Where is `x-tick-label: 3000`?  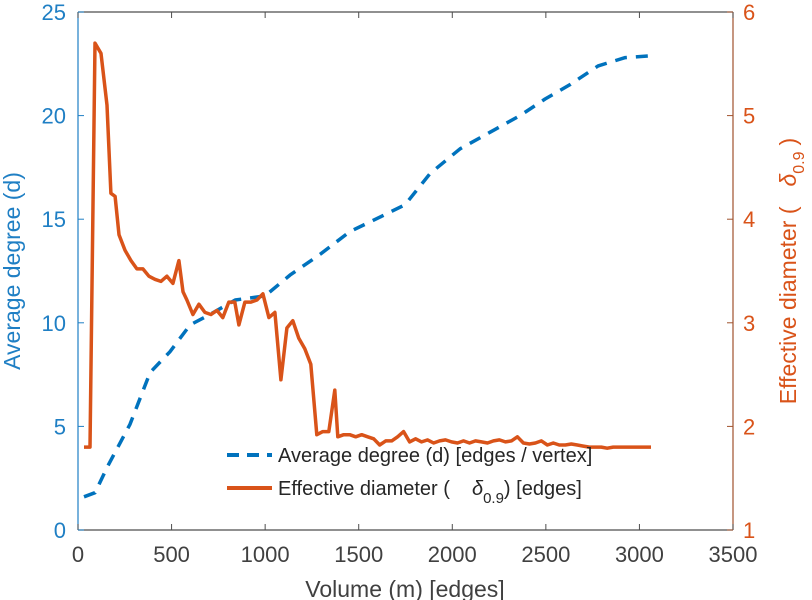
x-tick-label: 3000 is located at coordinates (639, 554).